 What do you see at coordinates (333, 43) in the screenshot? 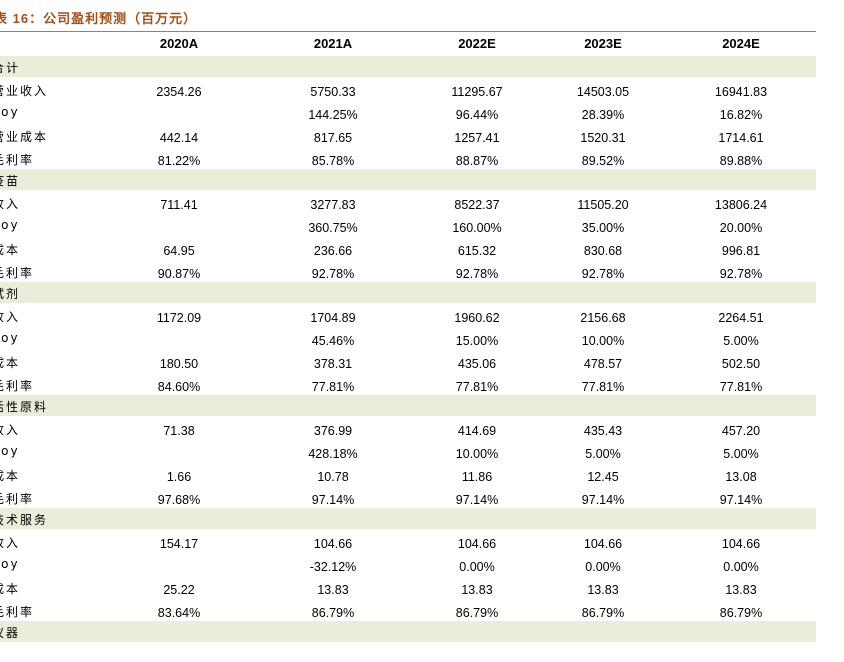
I see `column-header: 2021A` at bounding box center [333, 43].